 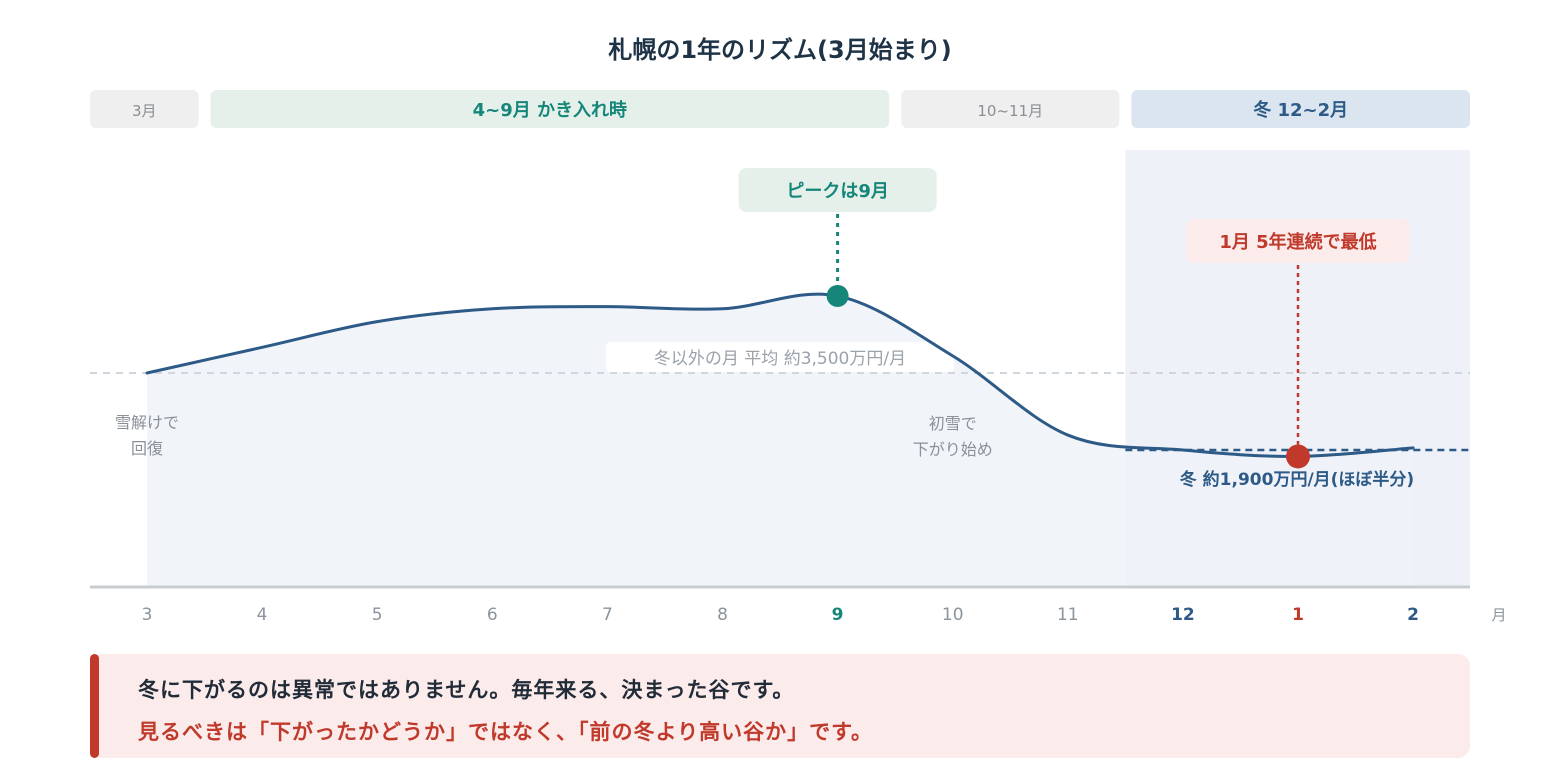 I want to click on reference-label-average: 冬以外の月 平均 約3,500万円/月, so click(x=780, y=359).